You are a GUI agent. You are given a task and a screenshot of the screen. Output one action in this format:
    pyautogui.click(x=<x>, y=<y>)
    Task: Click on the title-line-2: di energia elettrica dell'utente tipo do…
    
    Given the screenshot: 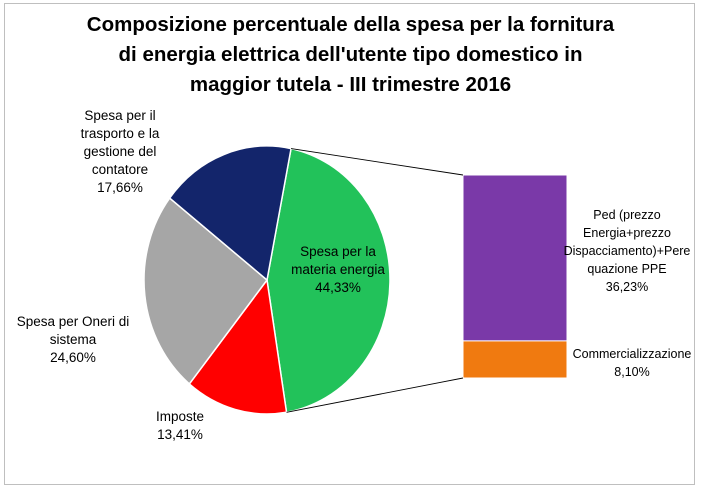 What is the action you would take?
    pyautogui.click(x=350, y=54)
    